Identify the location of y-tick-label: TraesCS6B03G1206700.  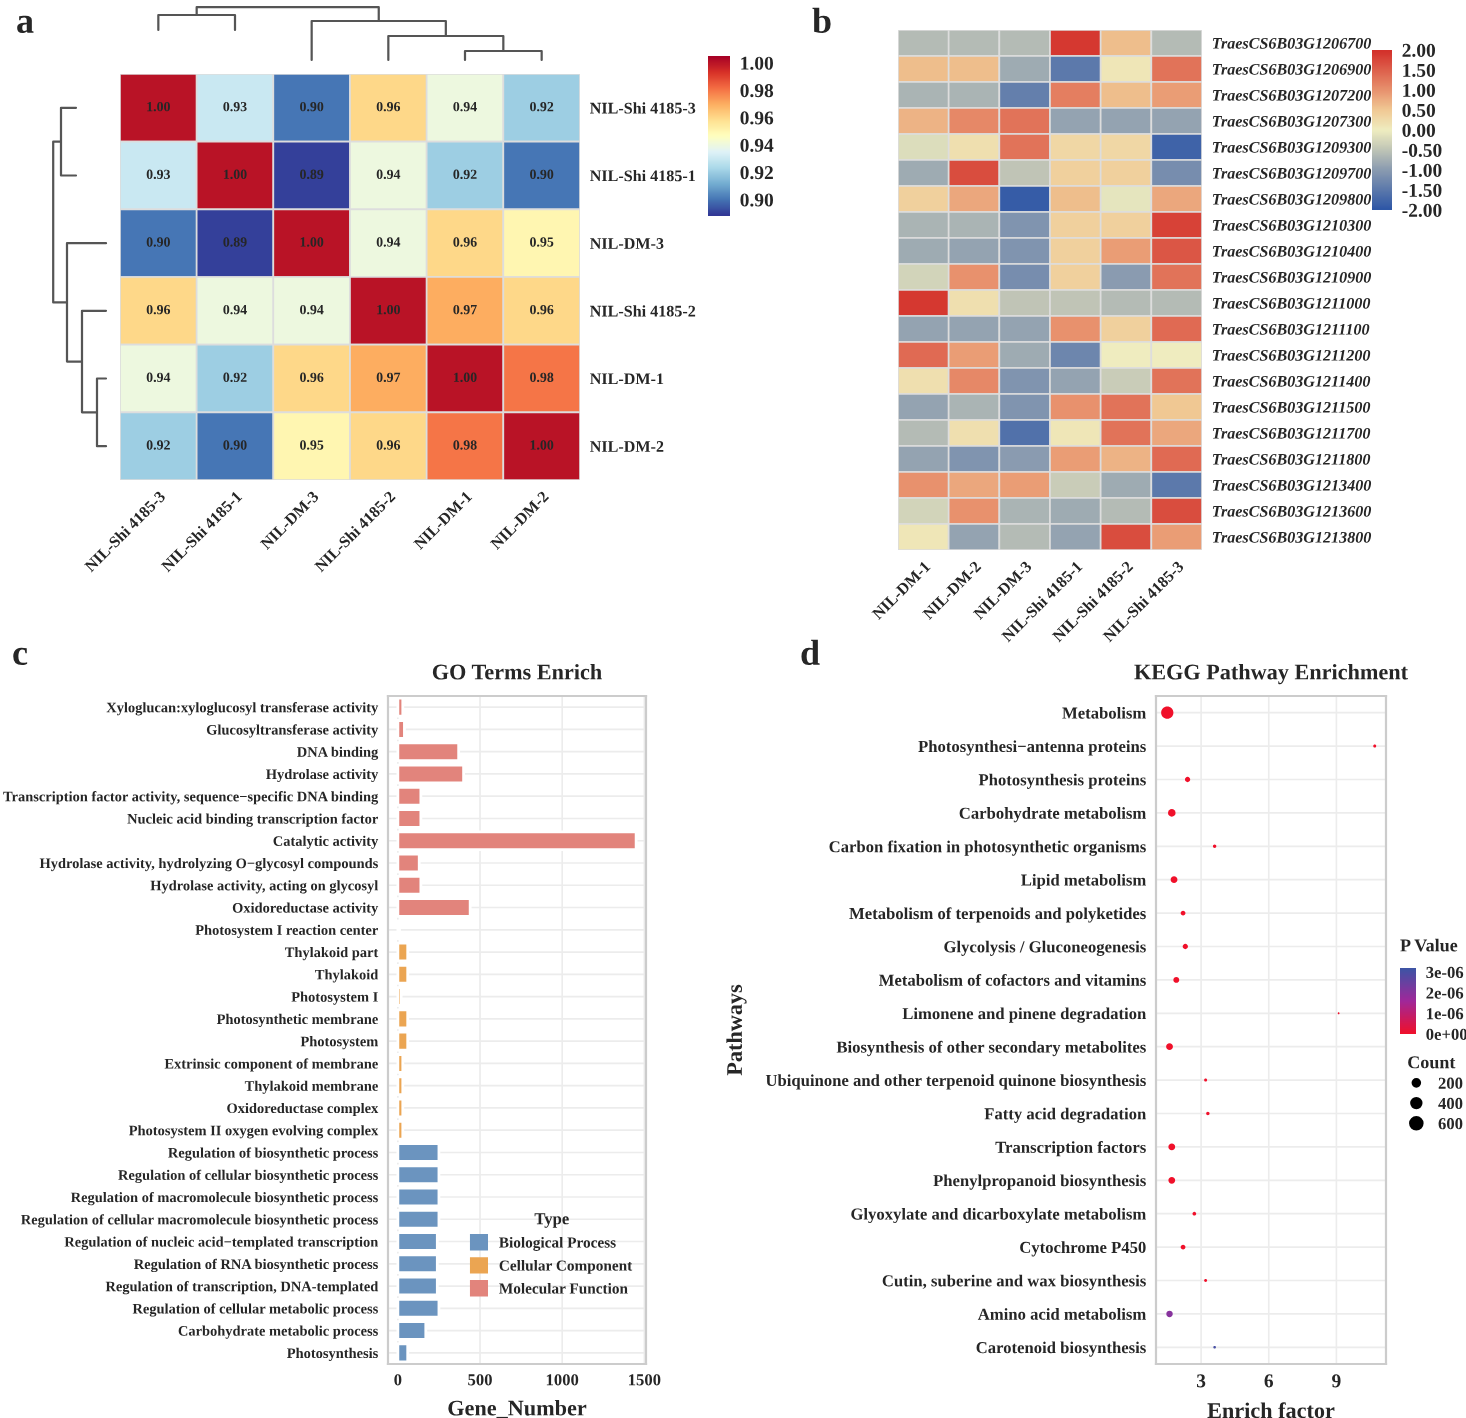
(1292, 43).